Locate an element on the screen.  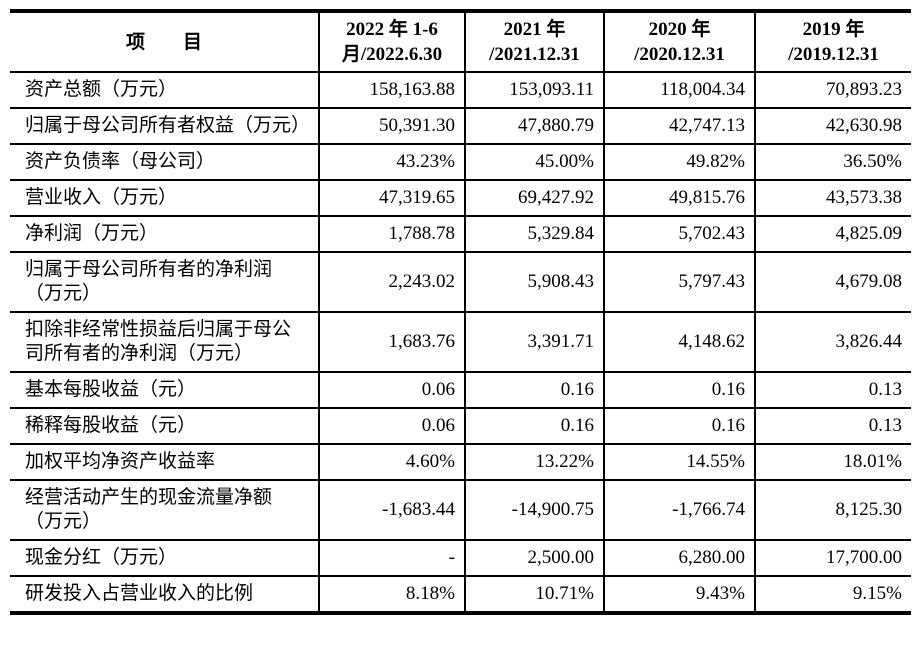
value-cell: 47,880.79 is located at coordinates (534, 125).